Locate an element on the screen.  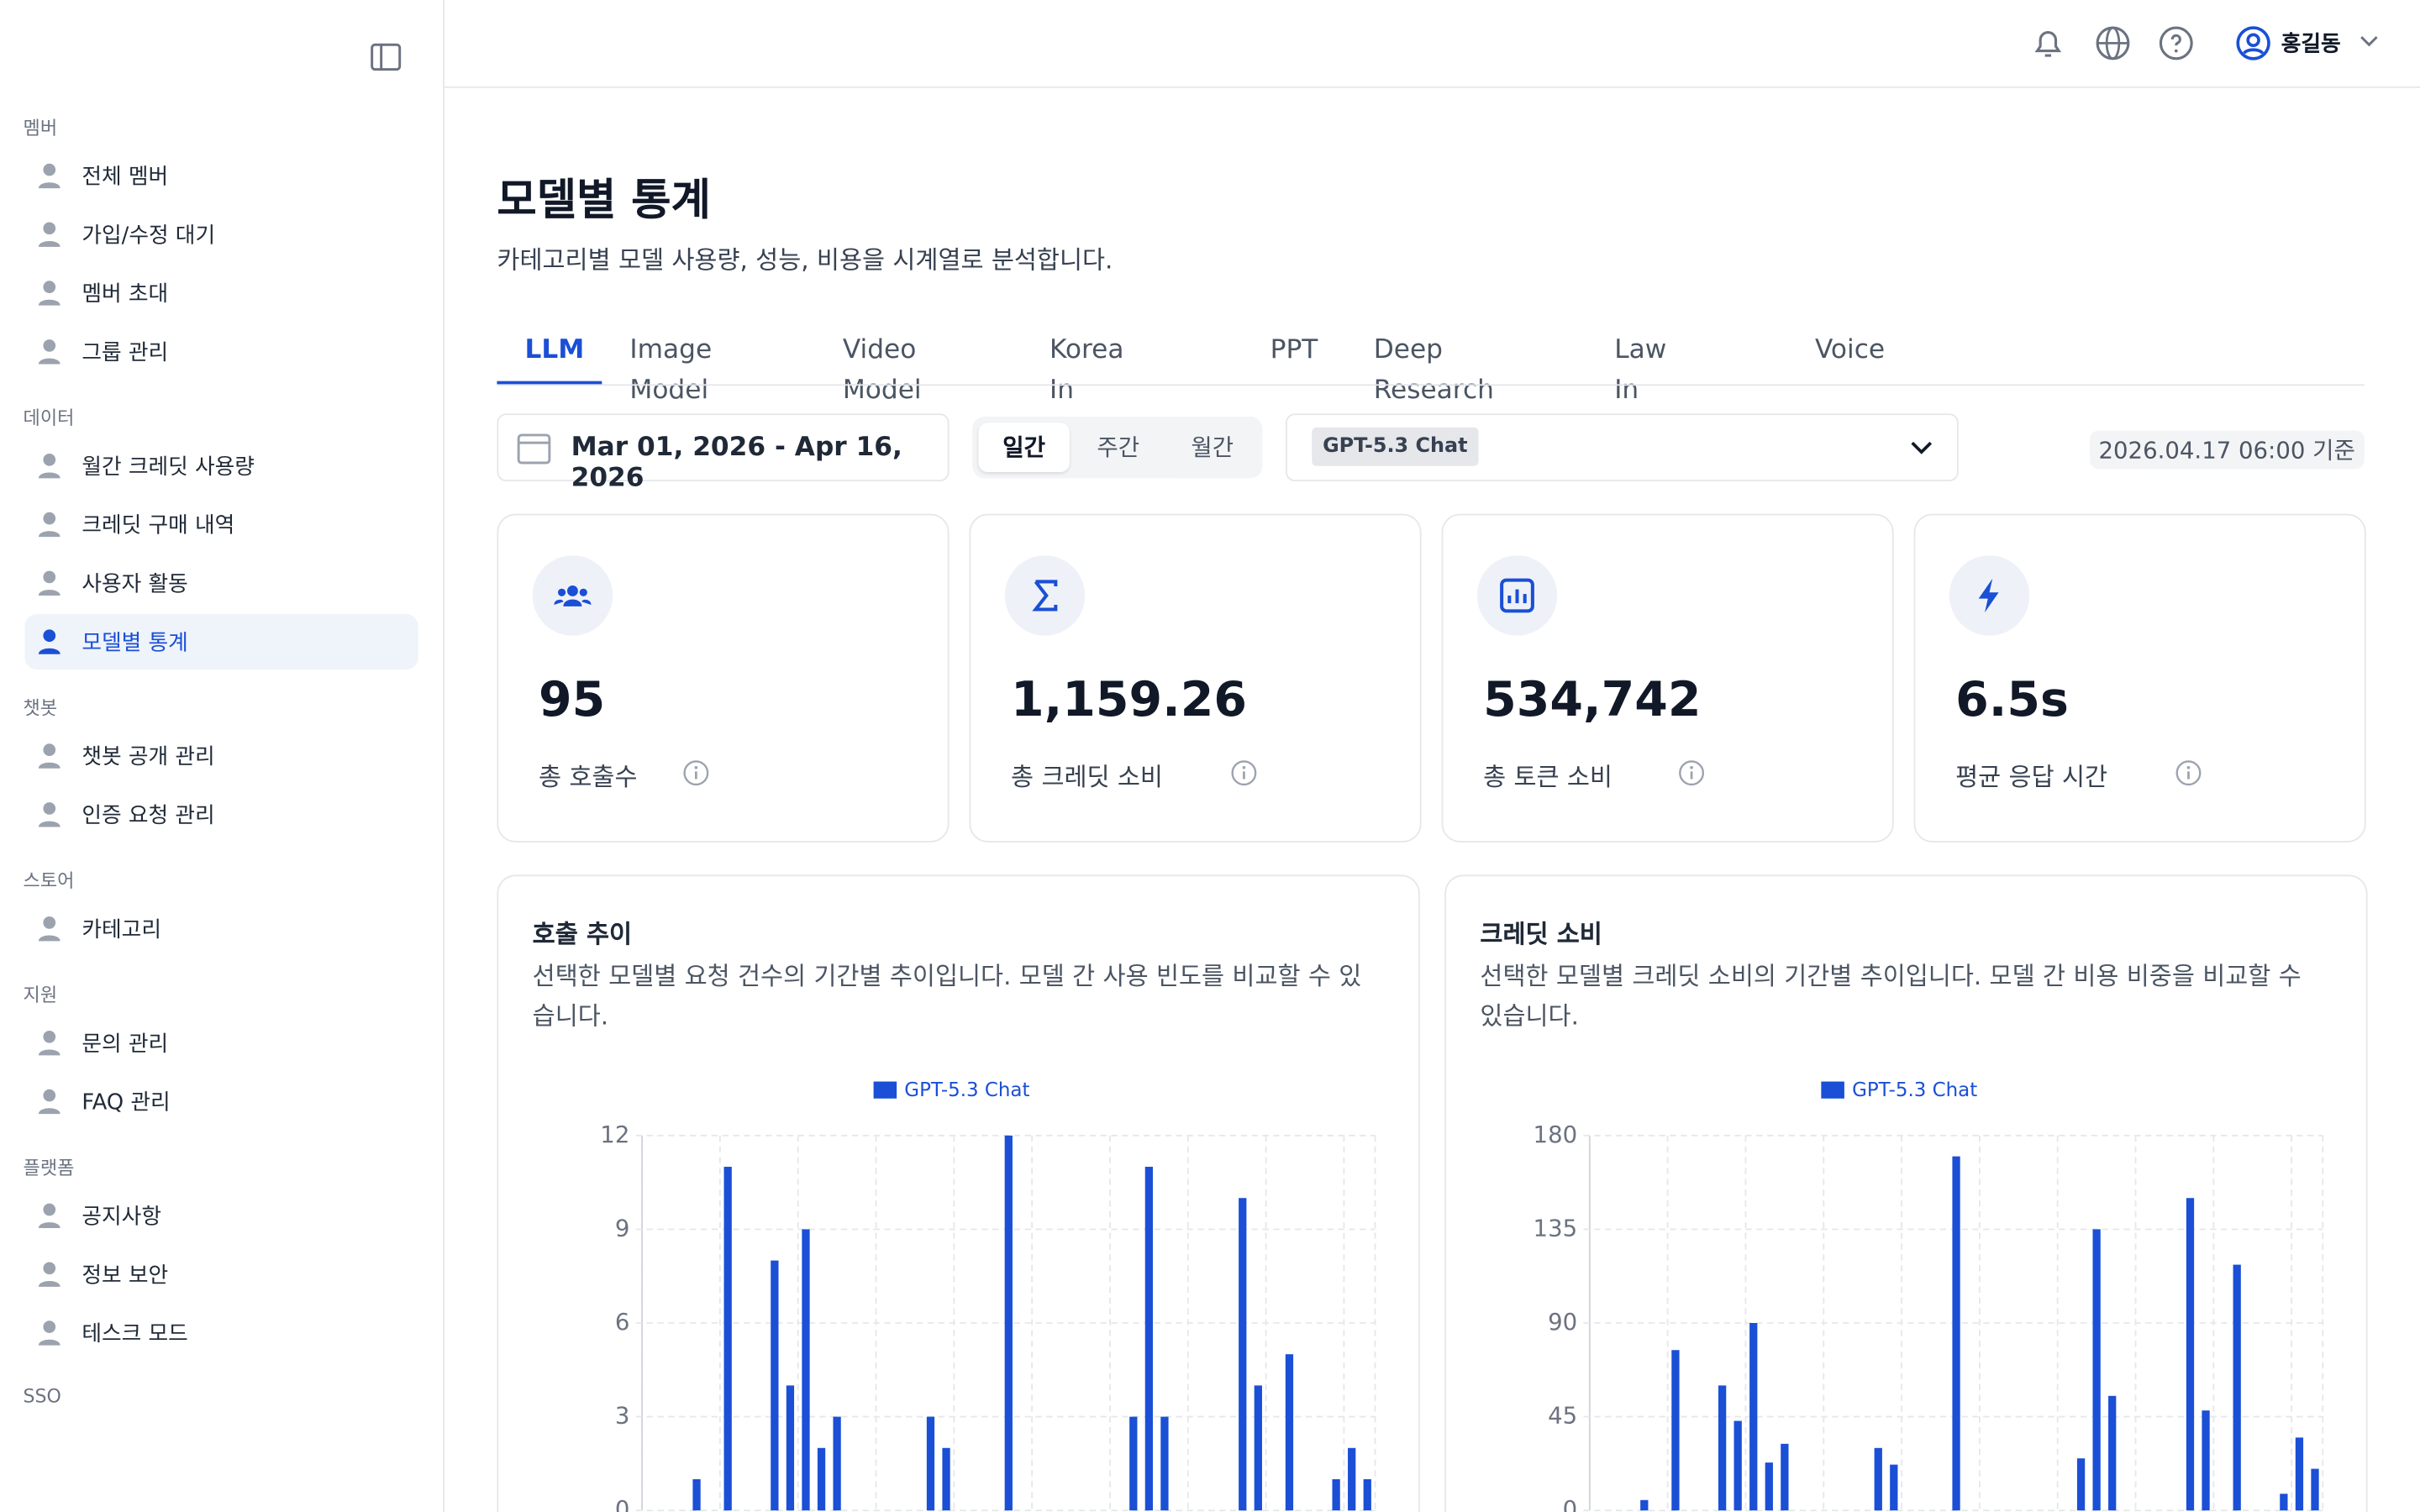
calendar-icon is located at coordinates (534, 449).